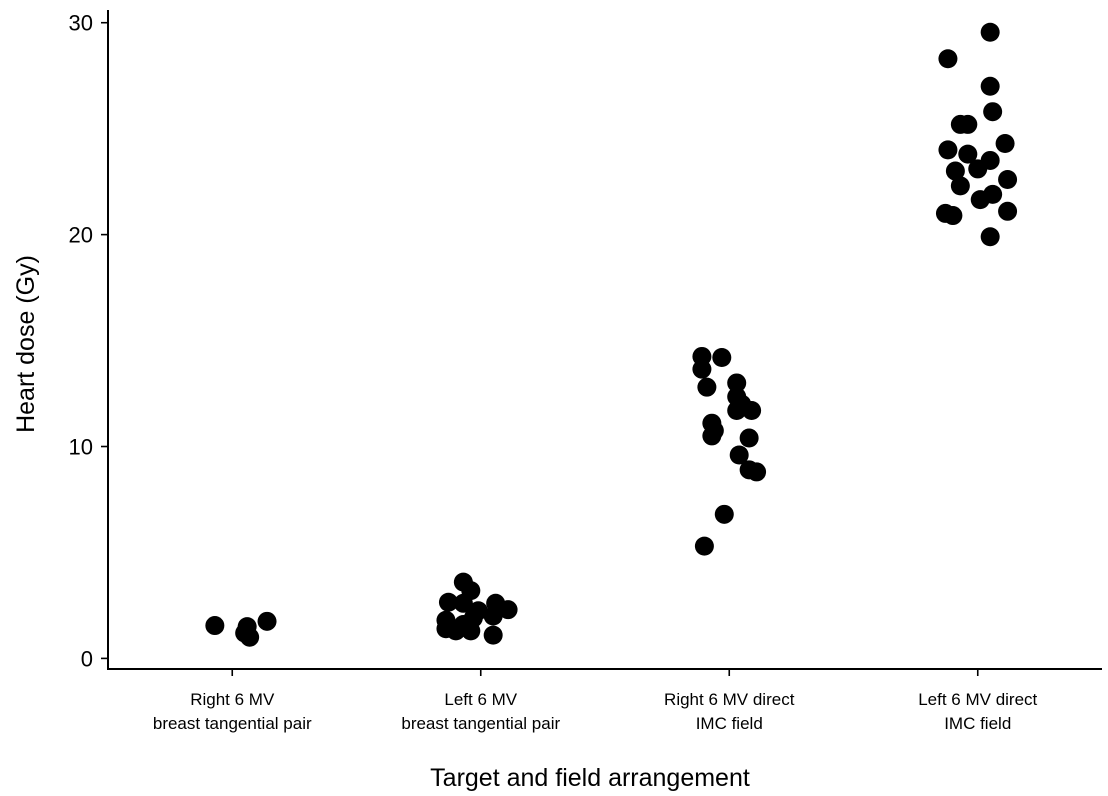 The image size is (1108, 796). I want to click on x-axis-title: Target and field arrangement, so click(590, 778).